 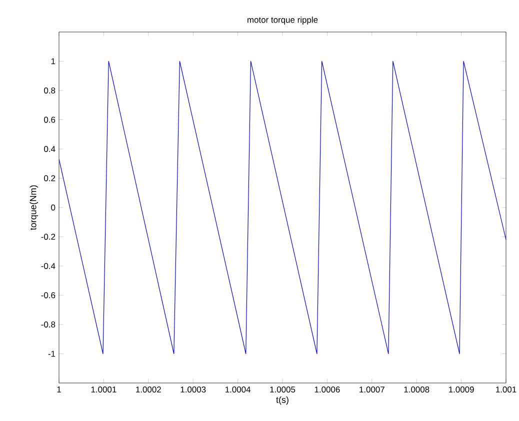 What do you see at coordinates (34, 207) in the screenshot?
I see `y-axis-title: torque(Nm)` at bounding box center [34, 207].